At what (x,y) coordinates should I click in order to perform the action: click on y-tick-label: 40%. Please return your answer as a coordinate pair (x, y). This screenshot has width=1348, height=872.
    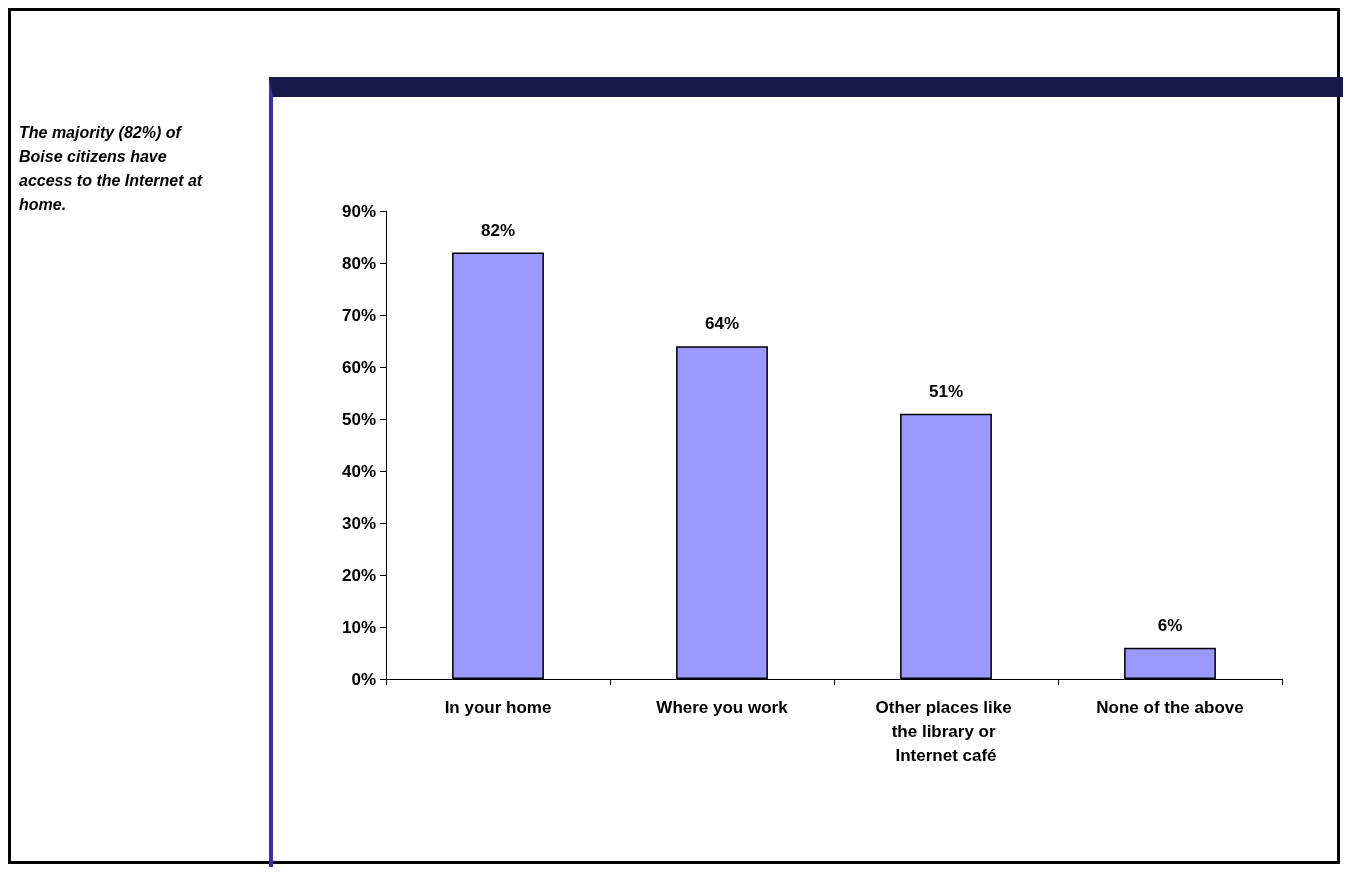
    Looking at the image, I should click on (358, 471).